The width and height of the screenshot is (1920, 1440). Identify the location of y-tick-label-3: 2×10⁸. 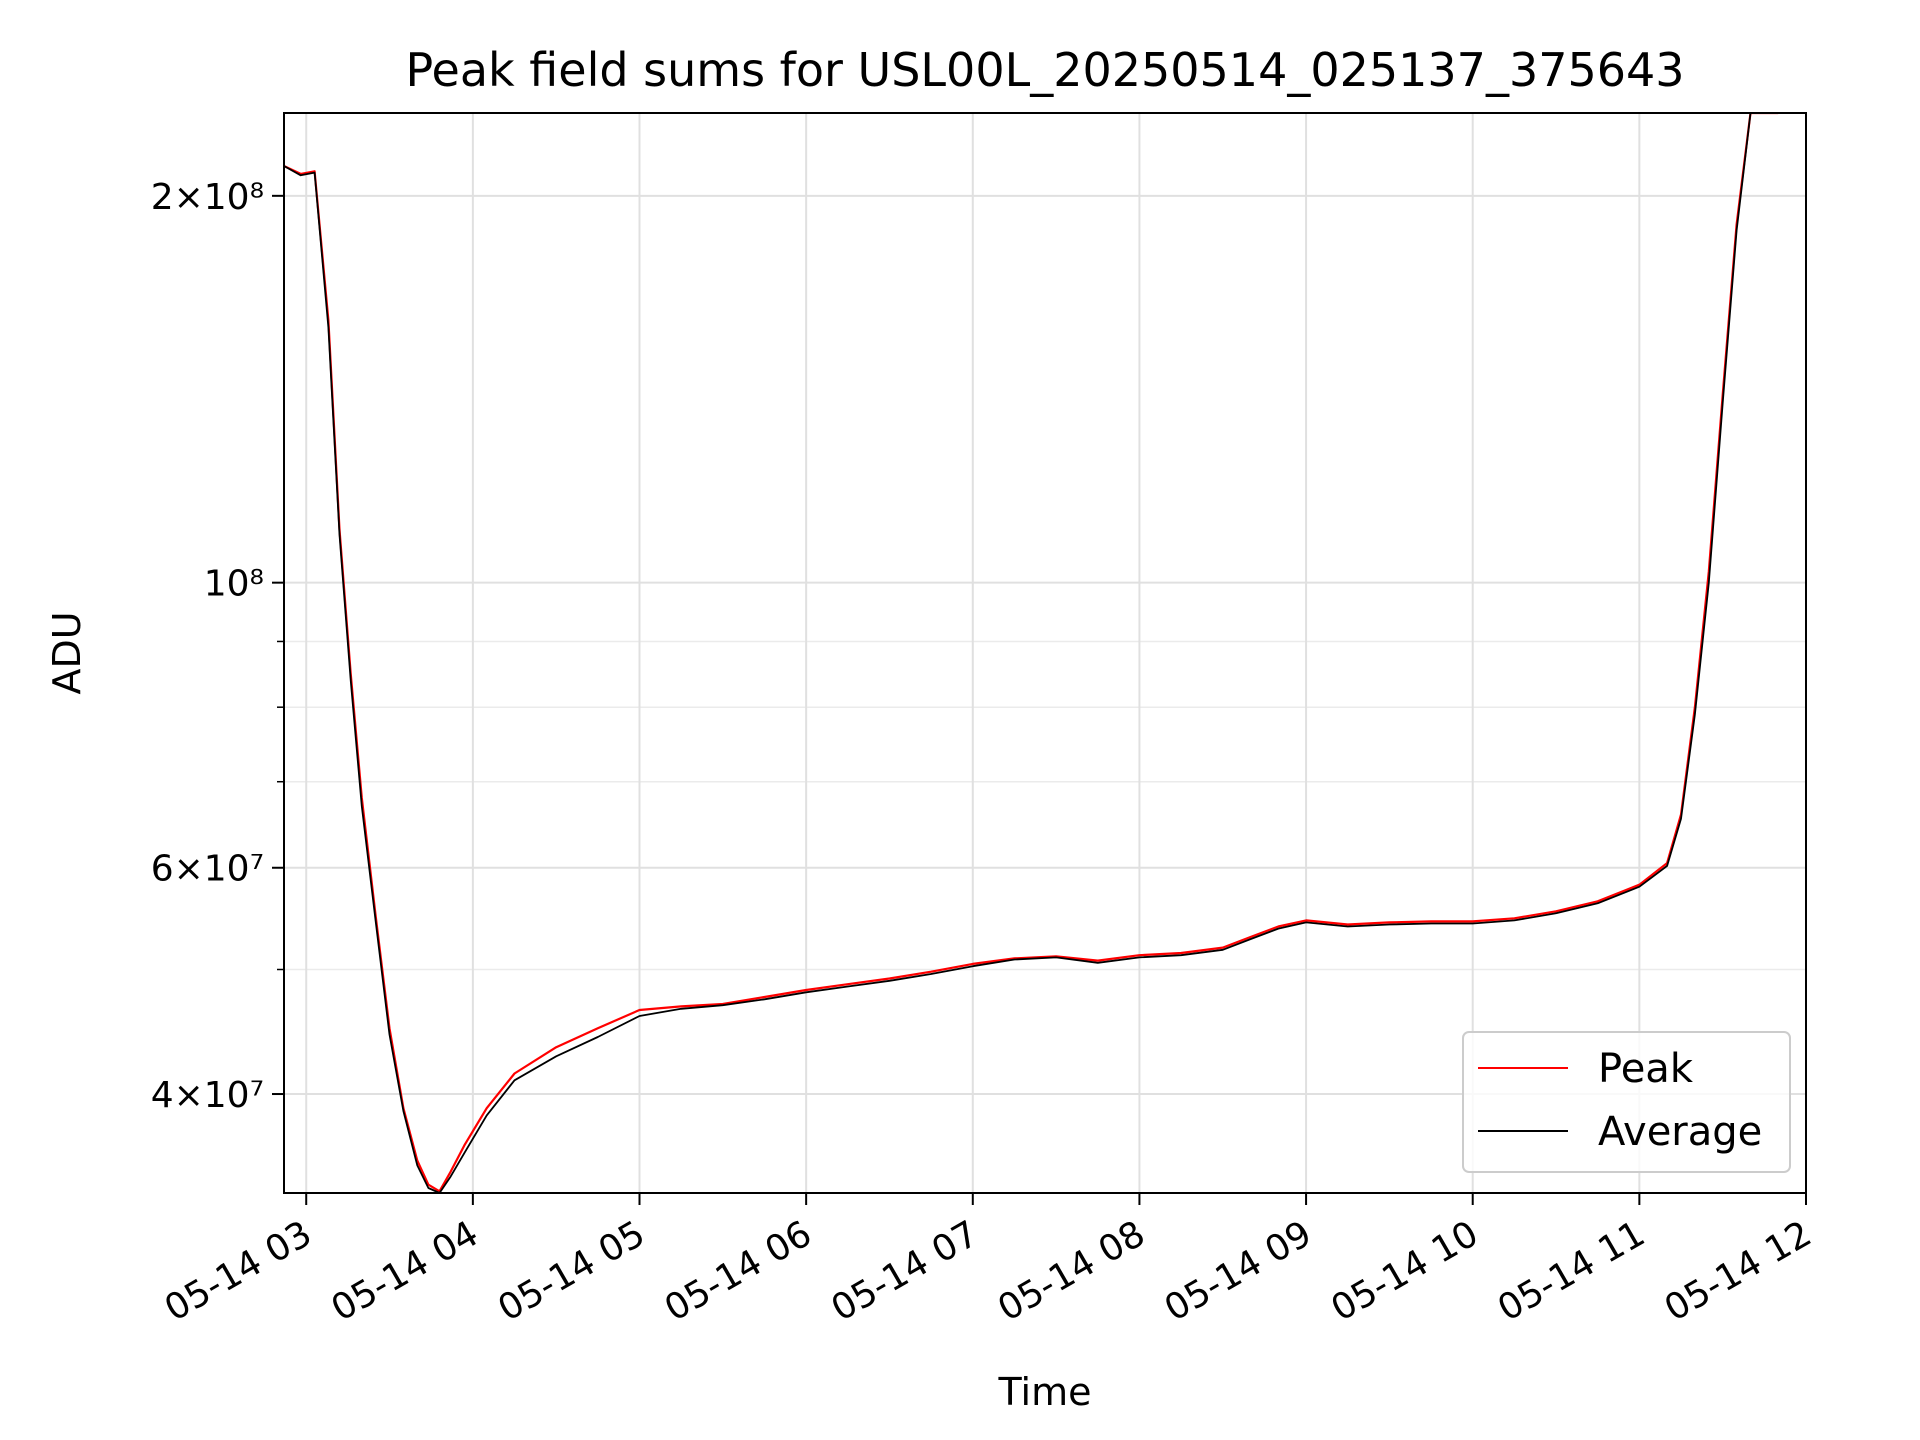
(207, 197).